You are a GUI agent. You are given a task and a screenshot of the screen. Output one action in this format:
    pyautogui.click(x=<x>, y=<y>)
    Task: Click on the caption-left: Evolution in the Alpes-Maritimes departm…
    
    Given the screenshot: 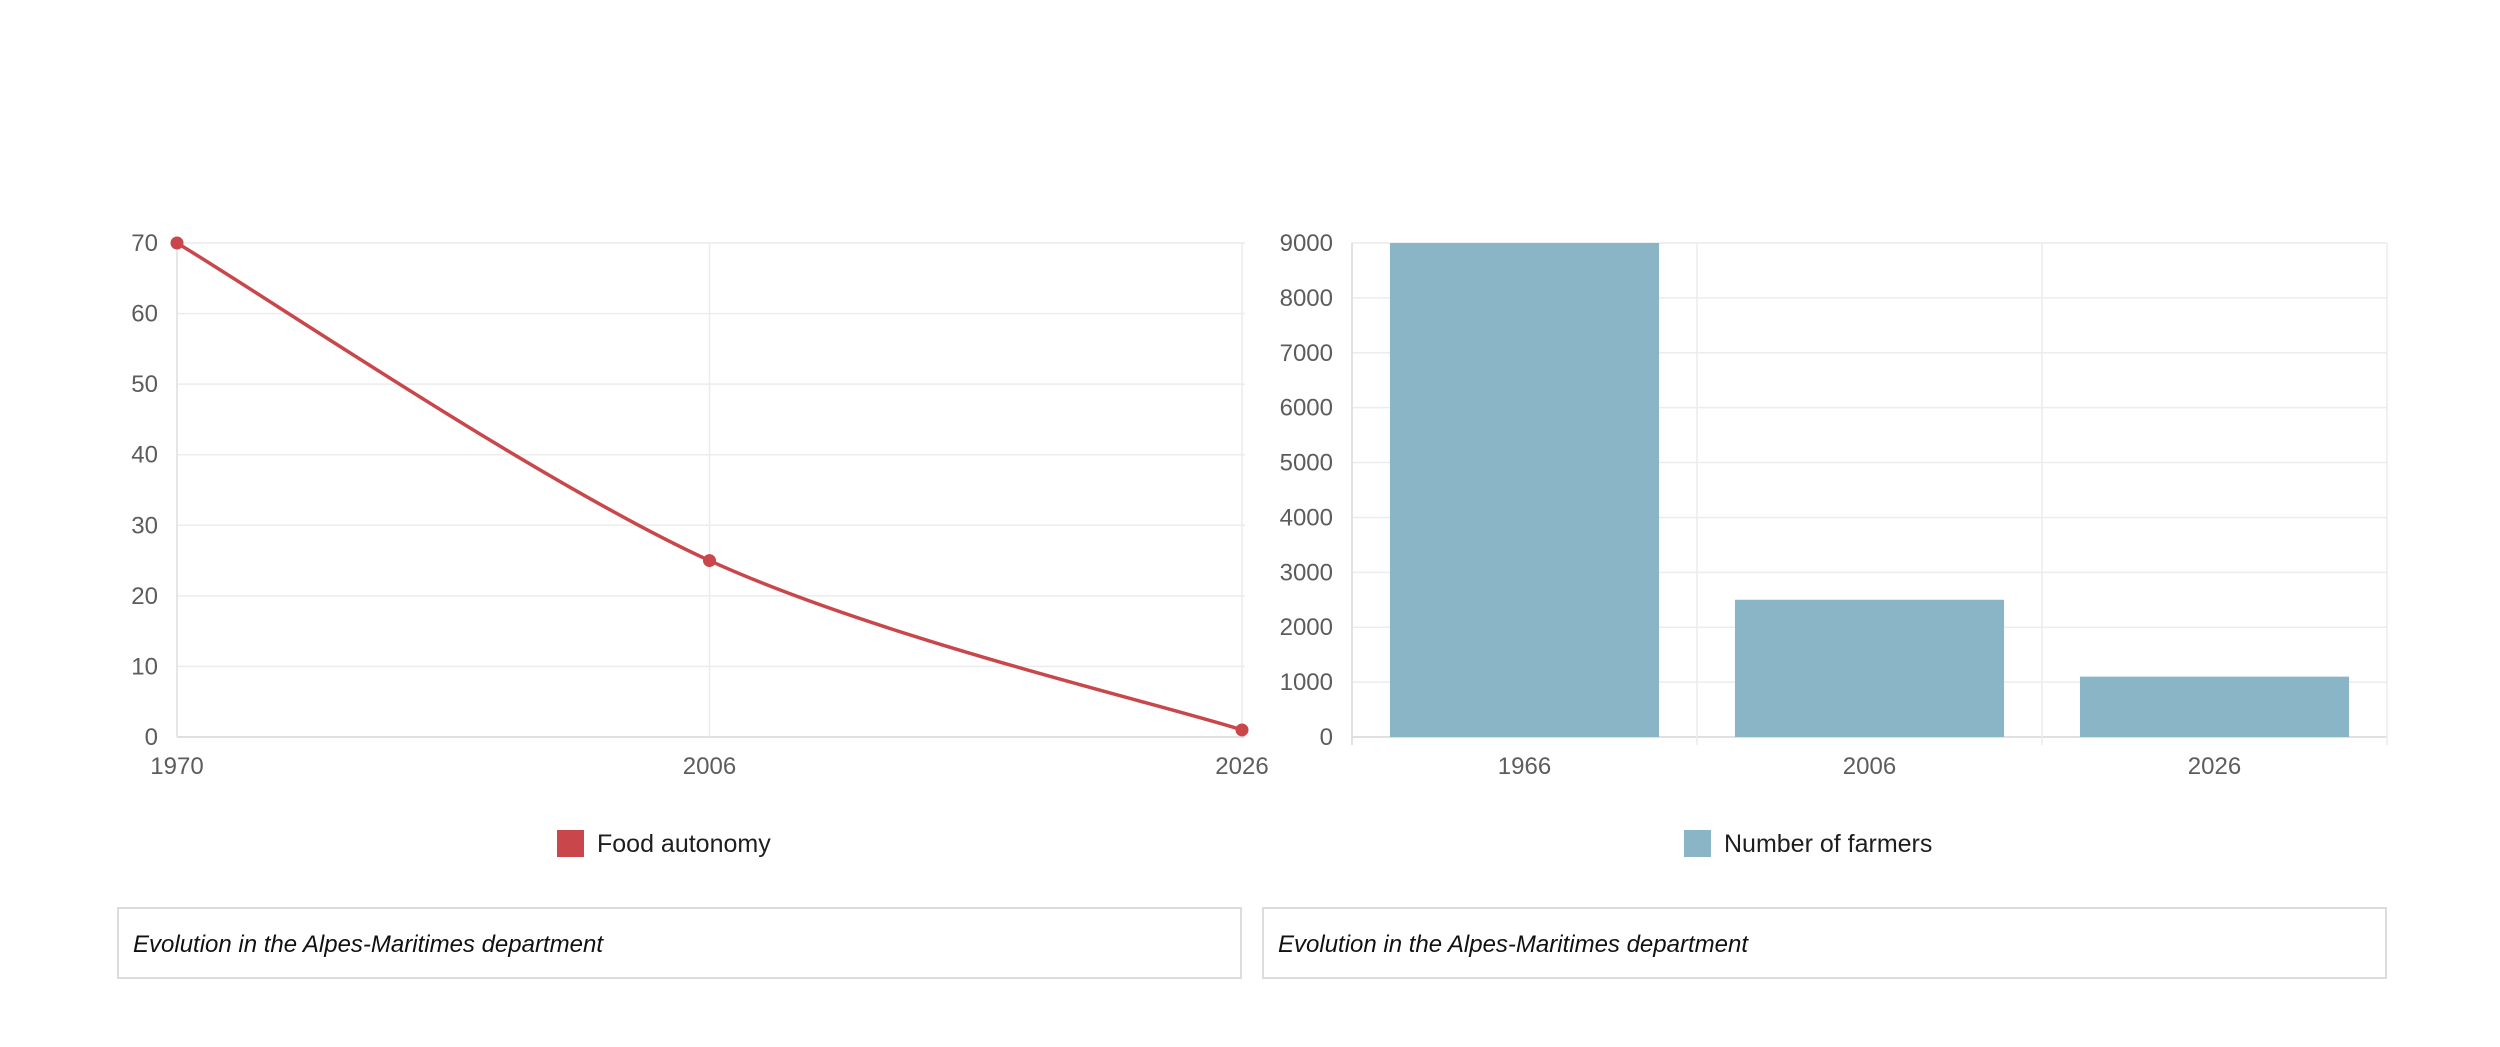 What is the action you would take?
    pyautogui.click(x=679, y=943)
    